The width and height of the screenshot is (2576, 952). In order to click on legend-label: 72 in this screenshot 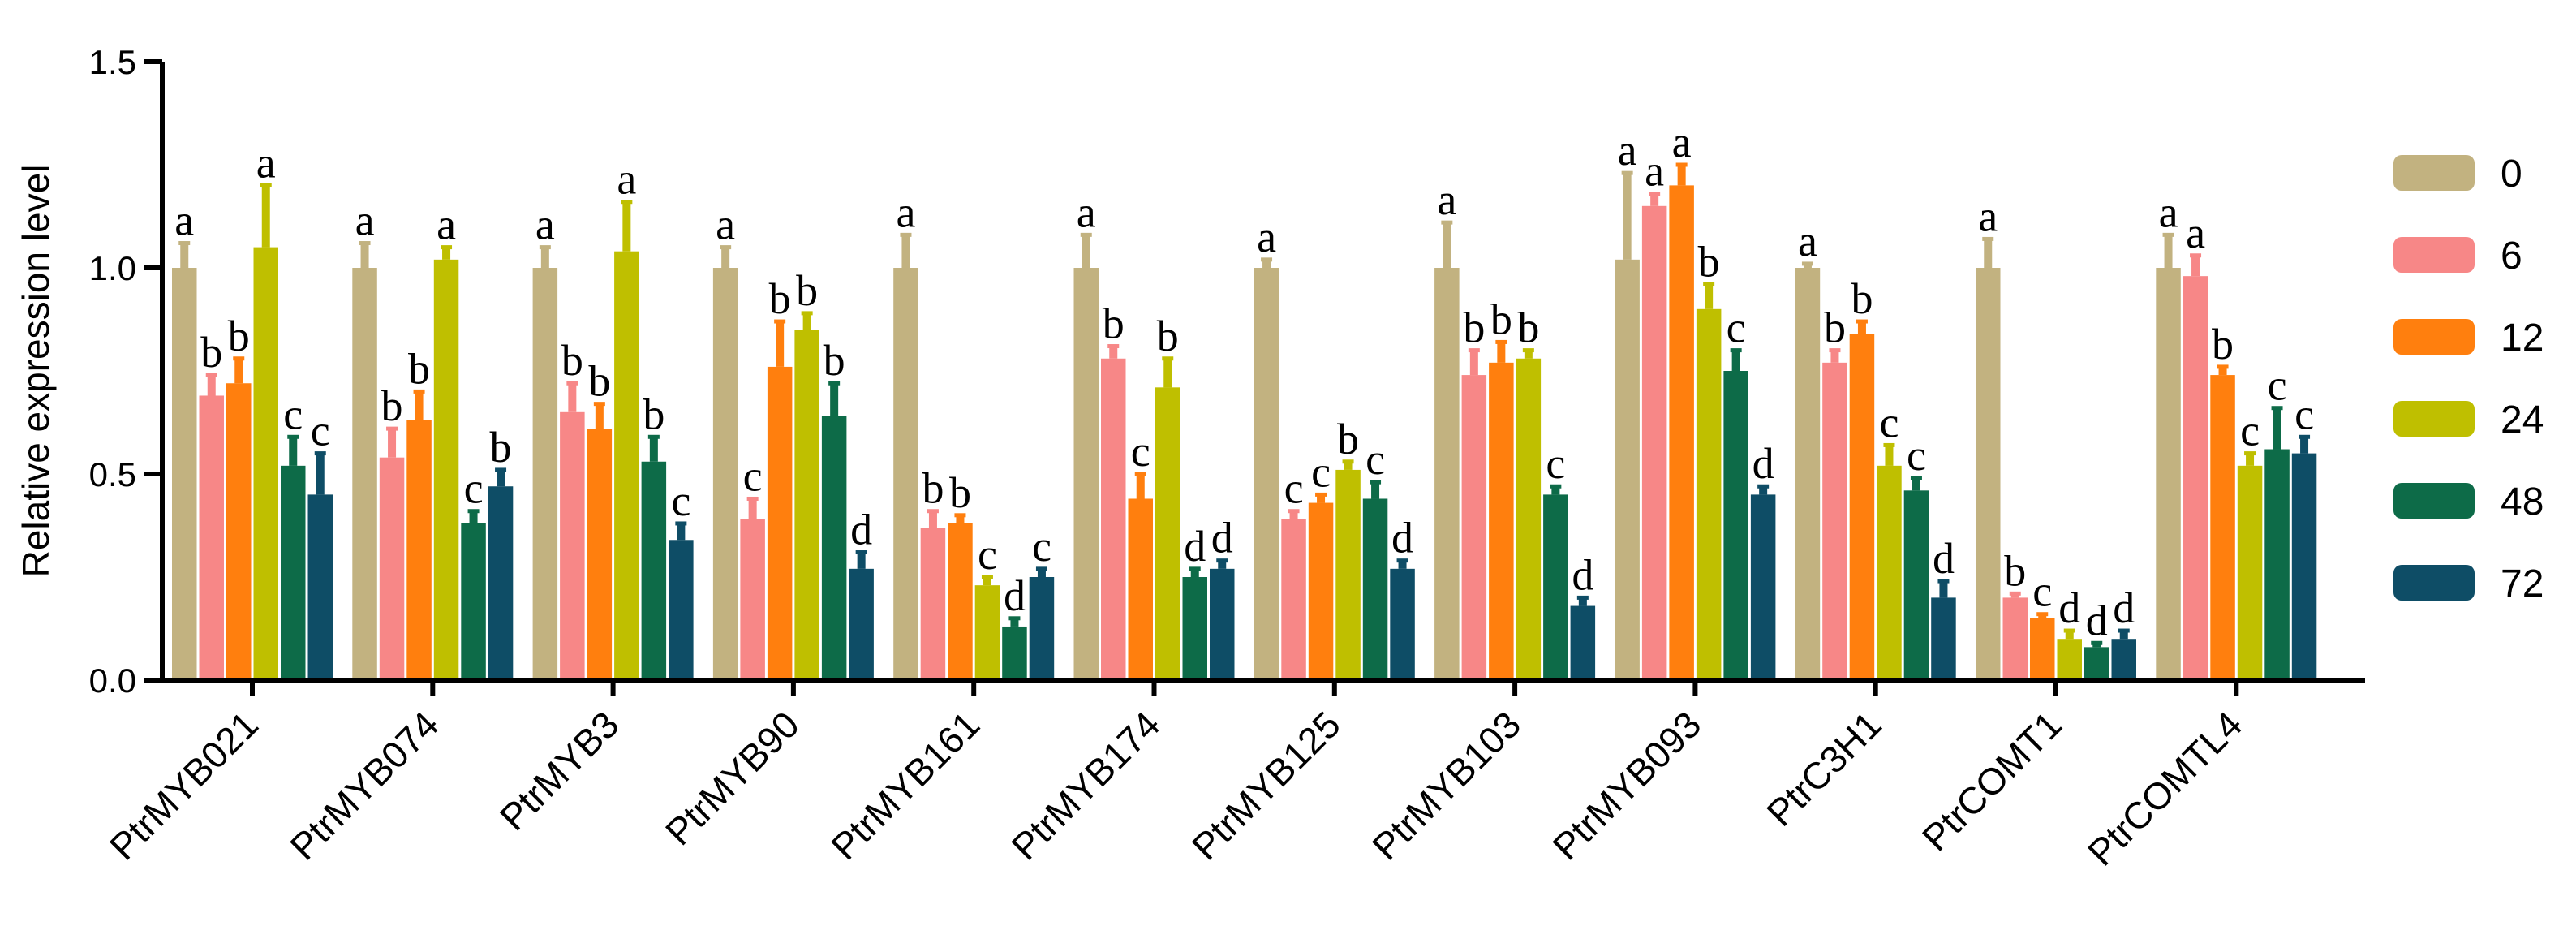, I will do `click(2522, 584)`.